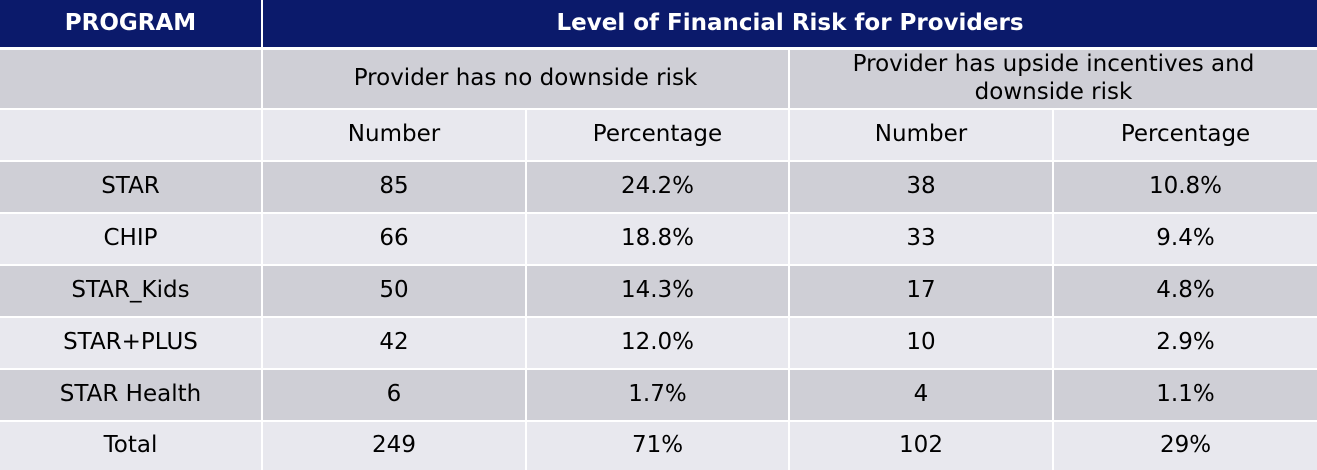 This screenshot has height=470, width=1317. Describe the element at coordinates (131, 344) in the screenshot. I see `program-cell: STAR+PLUS` at that location.